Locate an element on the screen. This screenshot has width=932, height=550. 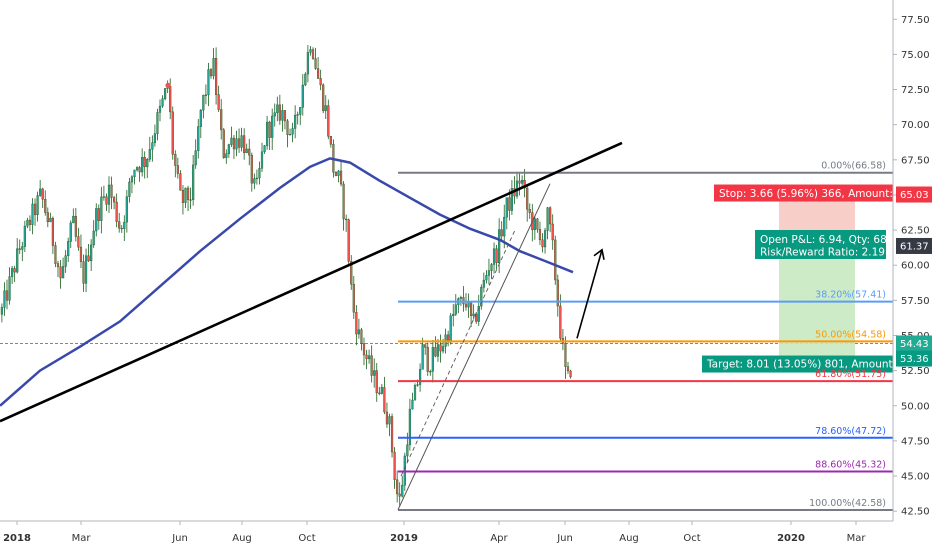
price-tick-label: 72.50 is located at coordinates (915, 90).